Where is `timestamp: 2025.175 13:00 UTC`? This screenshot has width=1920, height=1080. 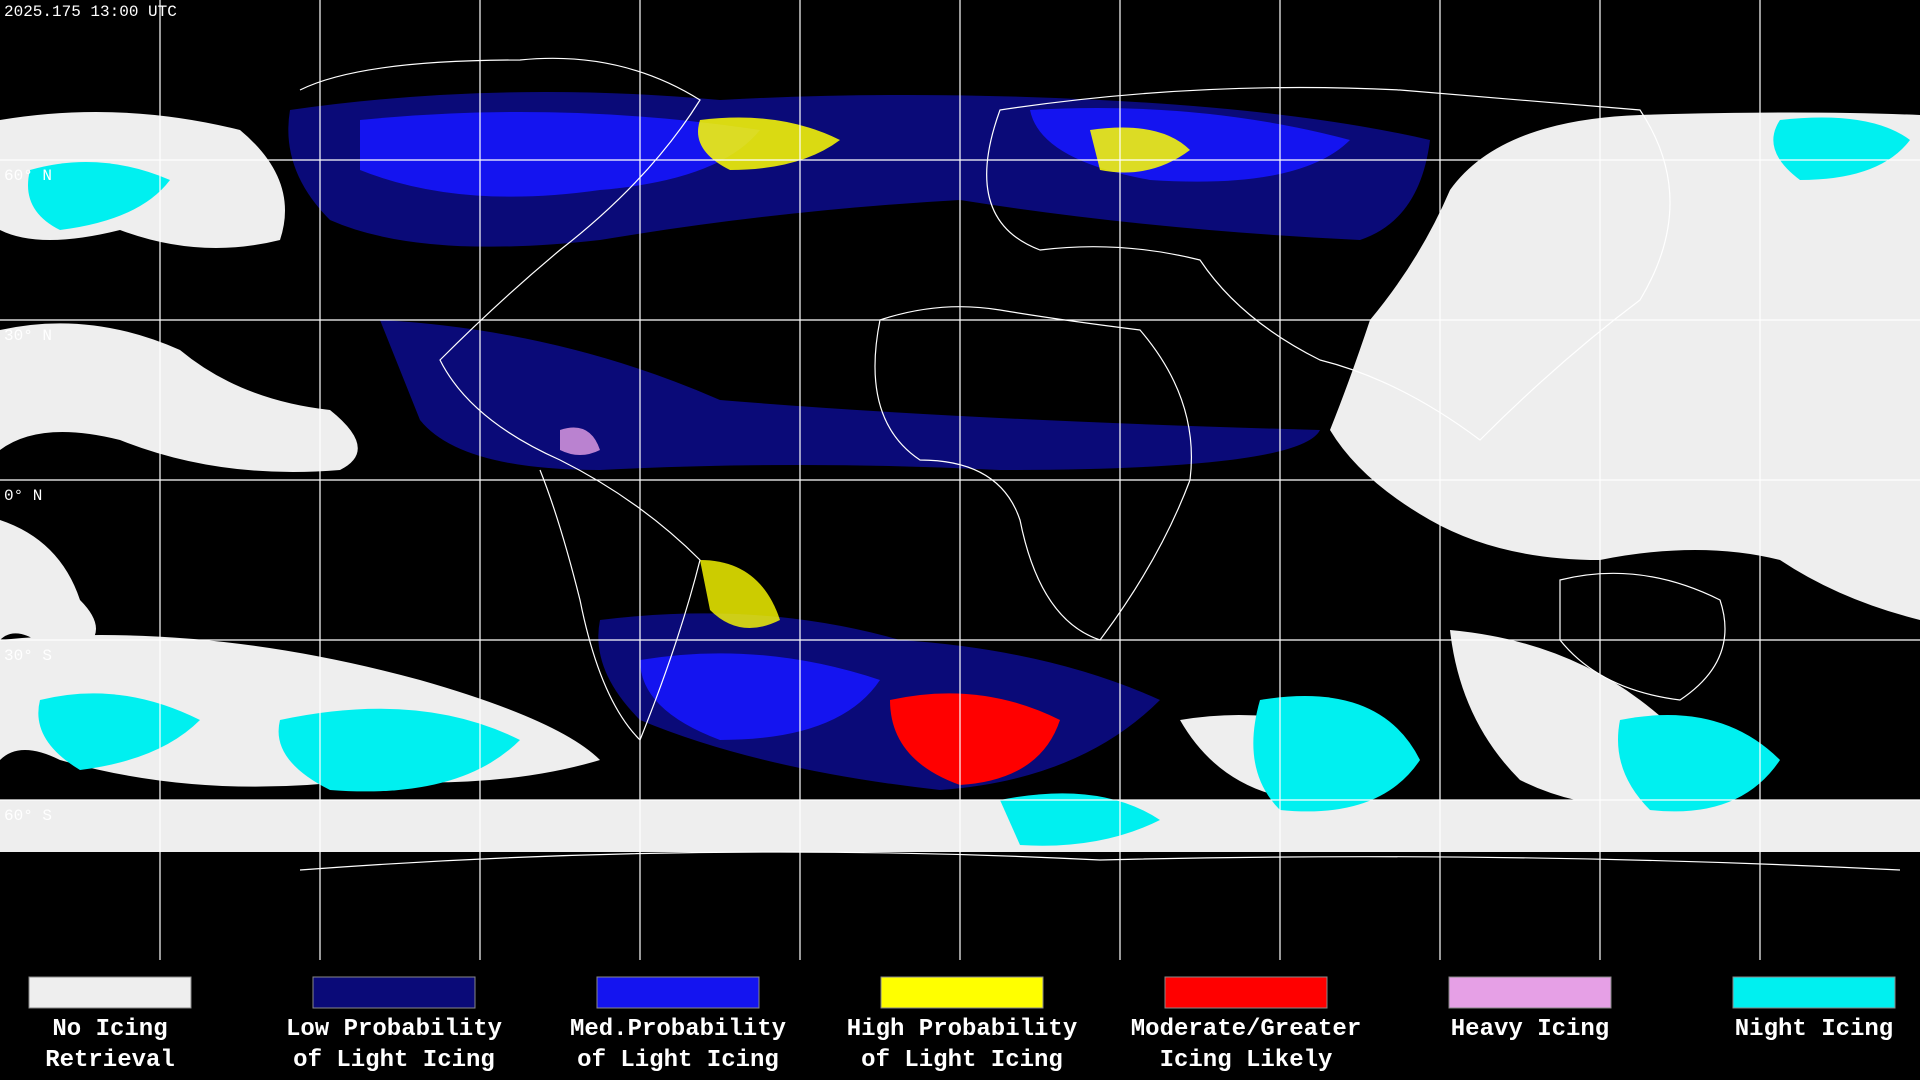
timestamp: 2025.175 13:00 UTC is located at coordinates (90, 12).